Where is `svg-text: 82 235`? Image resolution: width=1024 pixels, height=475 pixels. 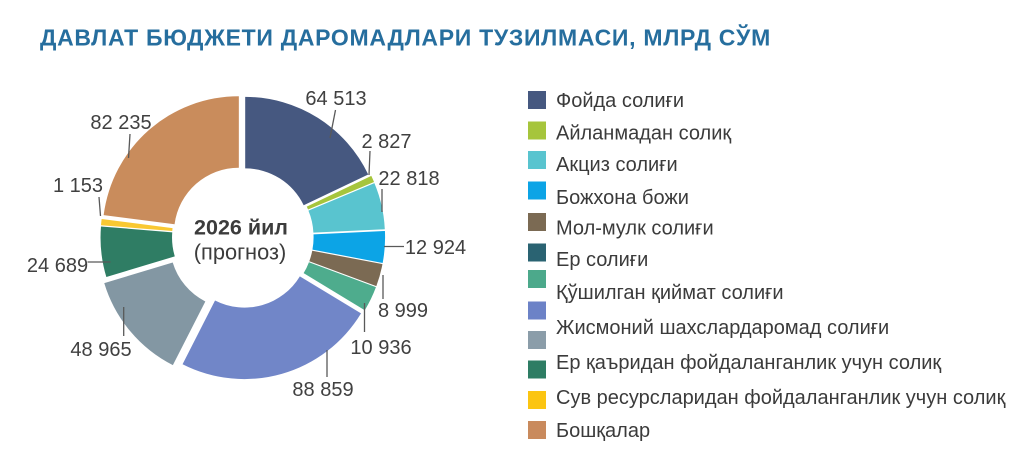 svg-text: 82 235 is located at coordinates (120, 123).